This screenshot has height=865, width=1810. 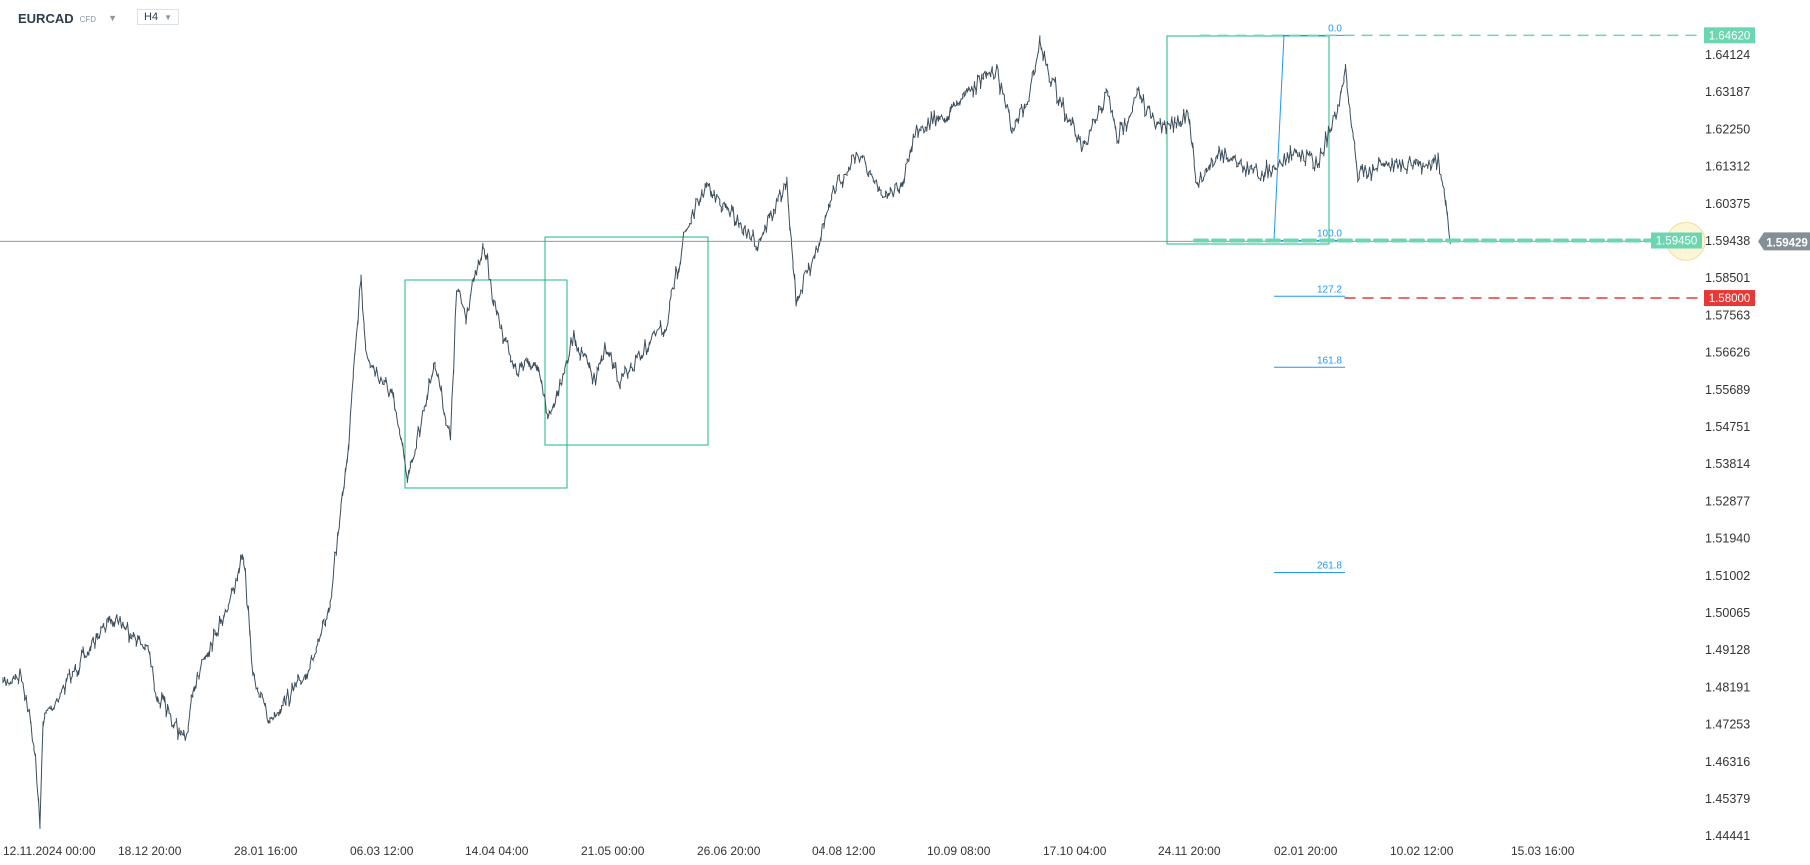 What do you see at coordinates (497, 851) in the screenshot?
I see `x-tick-label: 14.04 04:00` at bounding box center [497, 851].